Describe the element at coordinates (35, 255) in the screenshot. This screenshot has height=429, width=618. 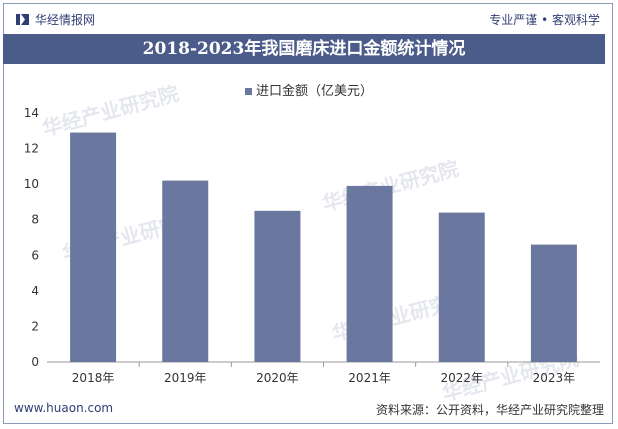
I see `y-tick-label: 6` at that location.